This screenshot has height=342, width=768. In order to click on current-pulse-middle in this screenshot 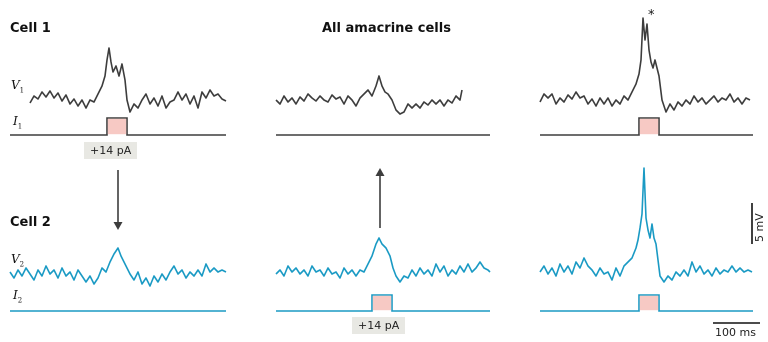, I will do `click(382, 303)`.